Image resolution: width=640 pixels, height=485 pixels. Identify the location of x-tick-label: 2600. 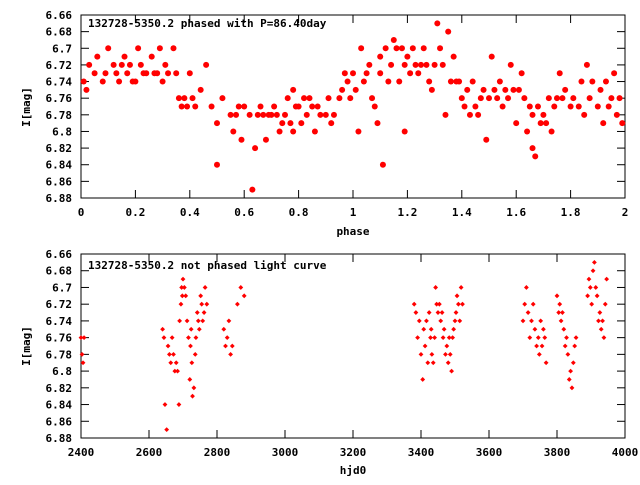
(149, 452).